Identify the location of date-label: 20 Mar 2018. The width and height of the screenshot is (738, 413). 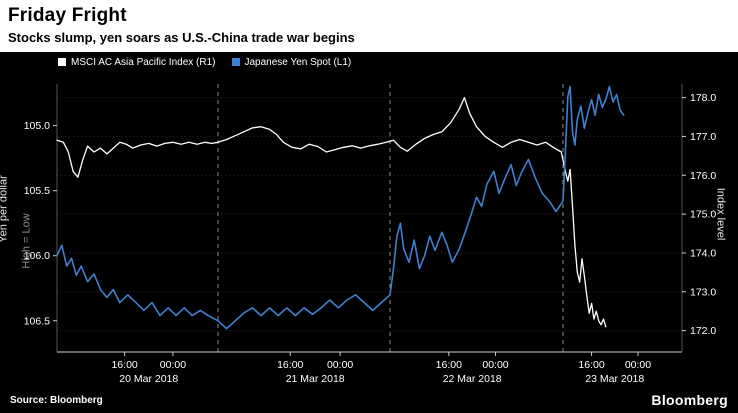
(148, 378).